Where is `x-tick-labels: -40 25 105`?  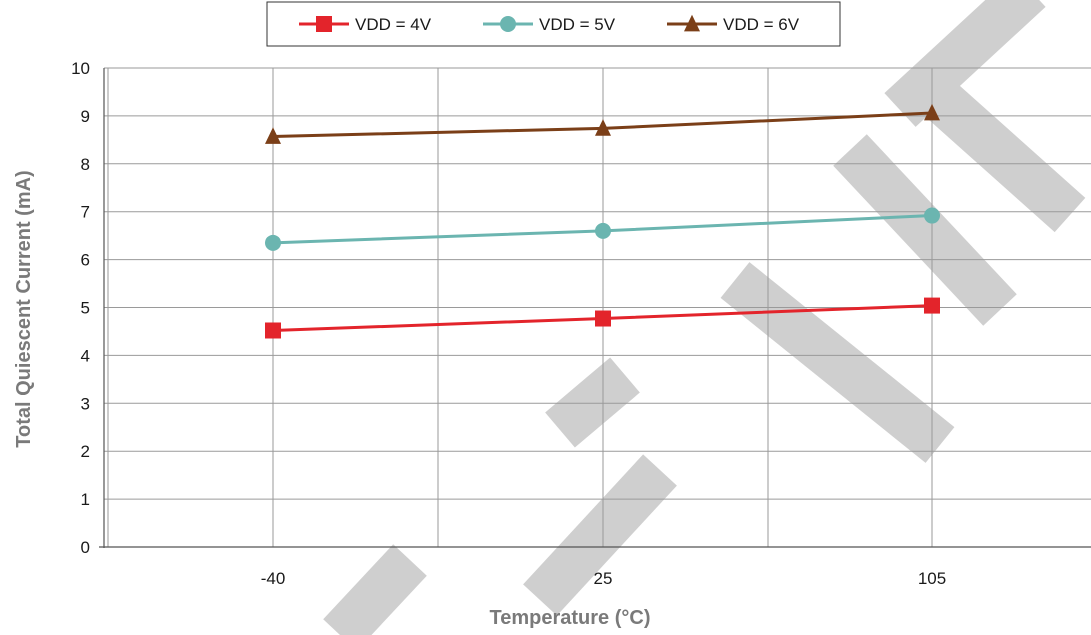 x-tick-labels: -40 25 105 is located at coordinates (603, 578).